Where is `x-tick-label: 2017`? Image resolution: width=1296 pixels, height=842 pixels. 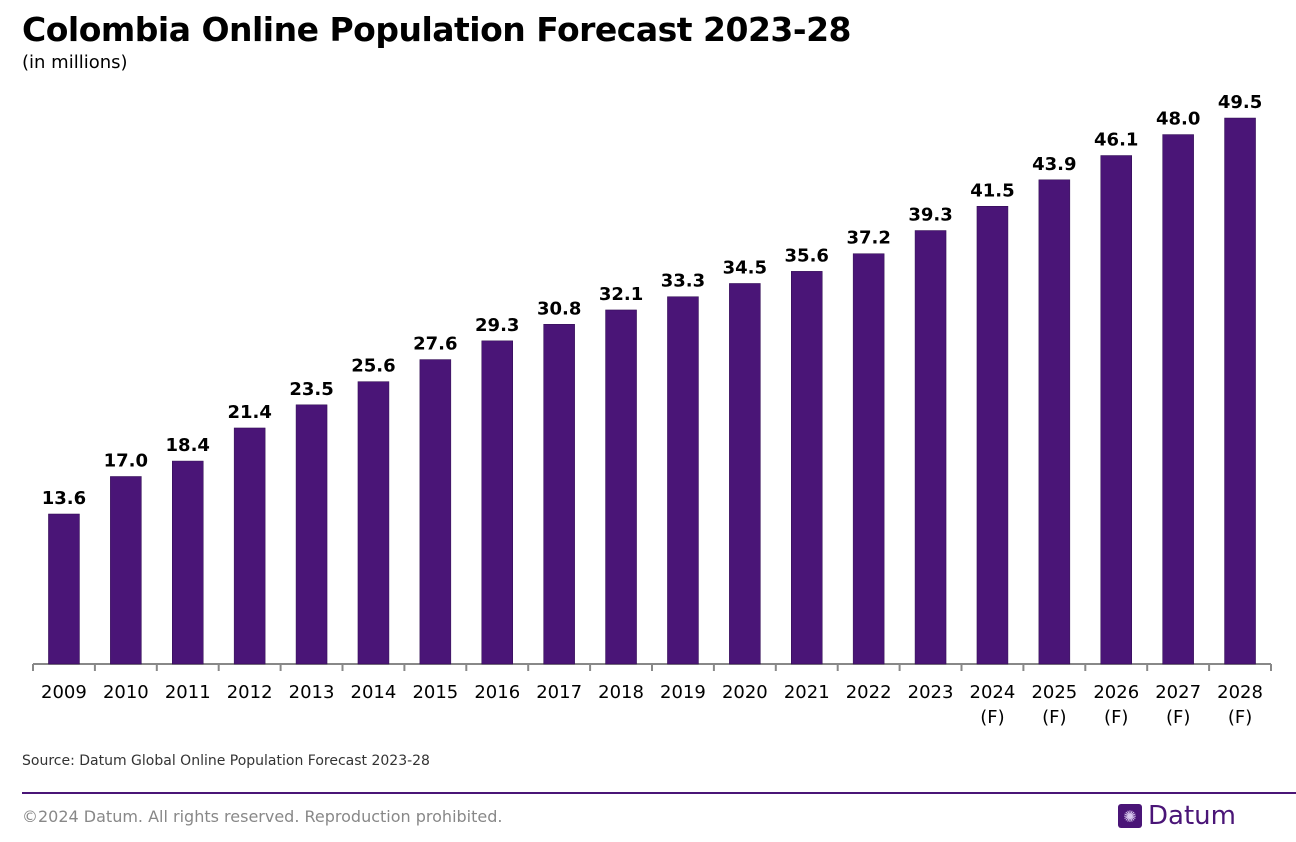 x-tick-label: 2017 is located at coordinates (559, 692).